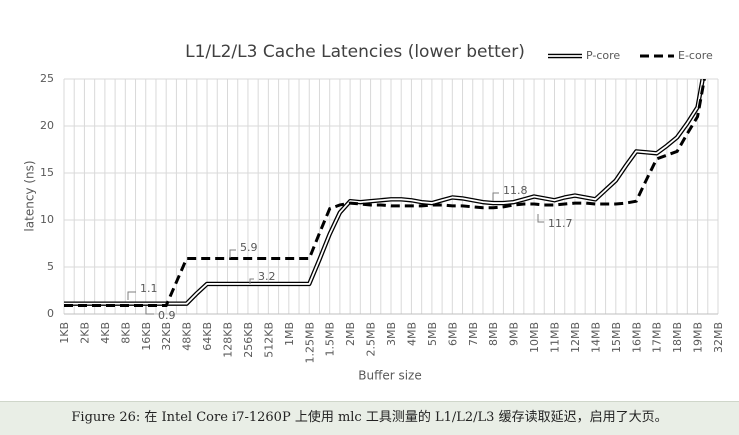 The height and width of the screenshot is (435, 739). I want to click on x-tick-label: 1.5MB, so click(330, 339).